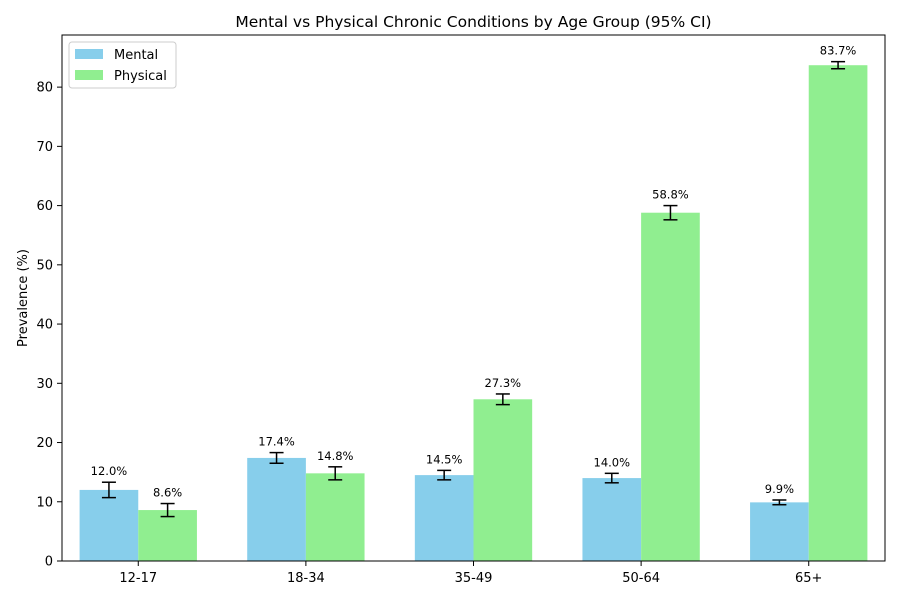 This screenshot has height=600, width=900. What do you see at coordinates (612, 462) in the screenshot?
I see `data-label-mental-50-64: 14.0%` at bounding box center [612, 462].